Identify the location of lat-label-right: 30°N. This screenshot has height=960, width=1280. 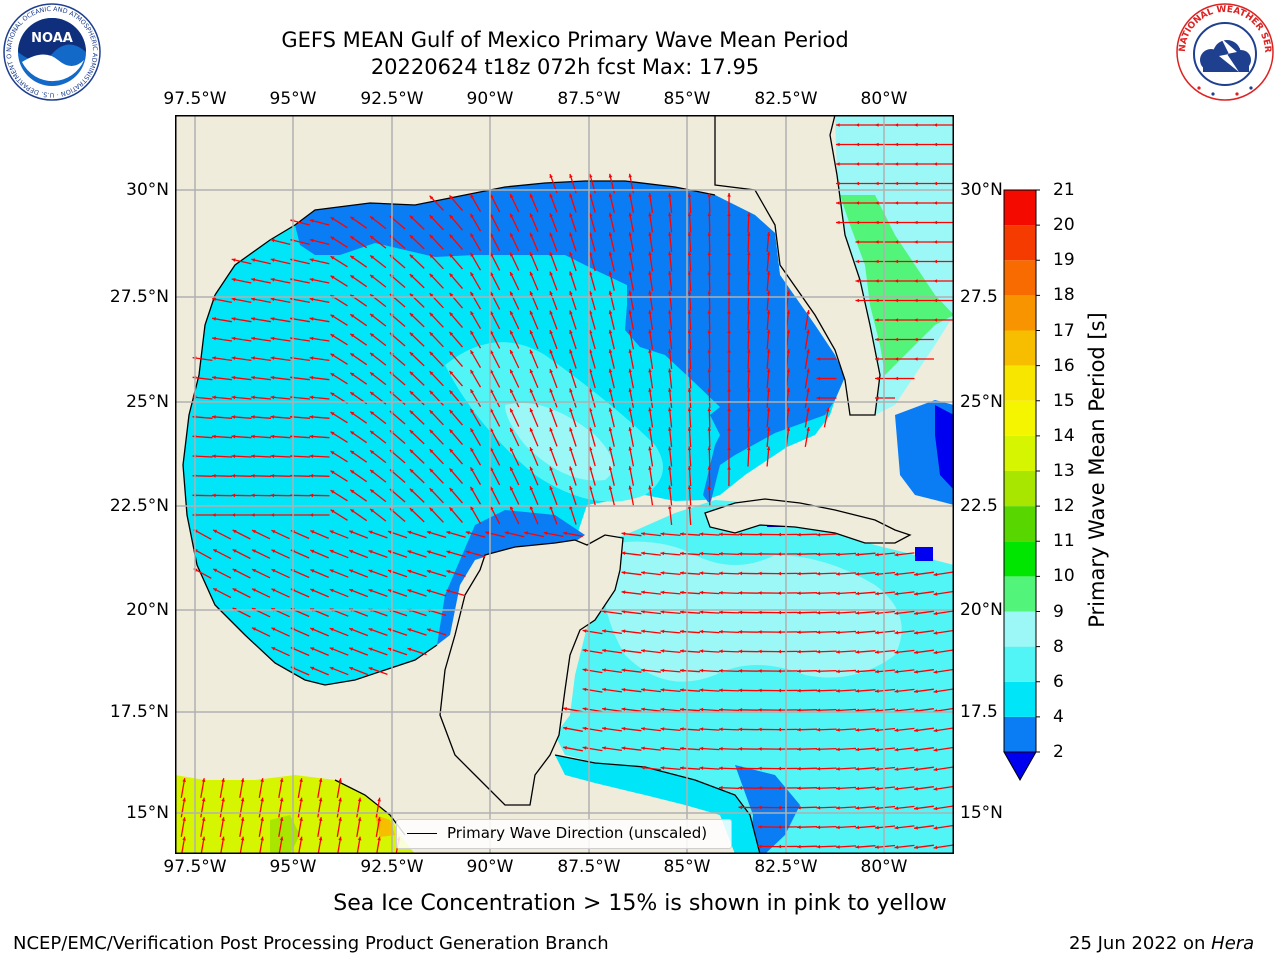
(981, 190).